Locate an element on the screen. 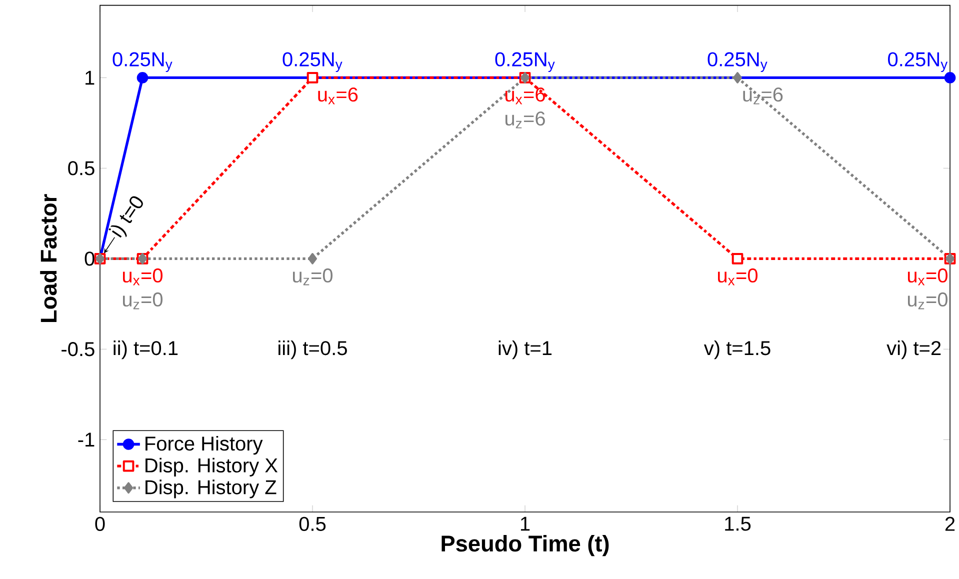  legend-label: Disp. History Z is located at coordinates (211, 489).